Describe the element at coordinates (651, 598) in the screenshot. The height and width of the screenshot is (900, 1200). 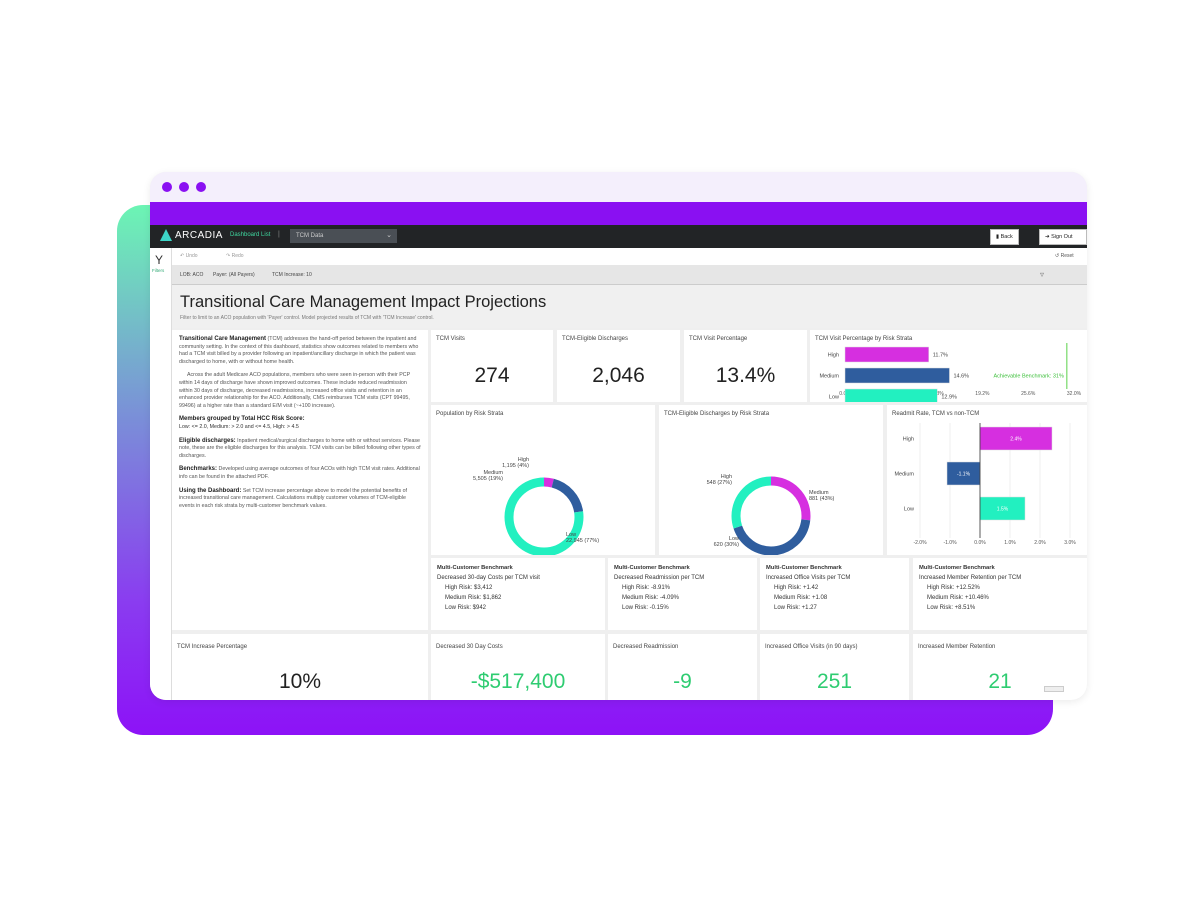
I see `benchmark-medium: Medium Risk: -4.09%` at that location.